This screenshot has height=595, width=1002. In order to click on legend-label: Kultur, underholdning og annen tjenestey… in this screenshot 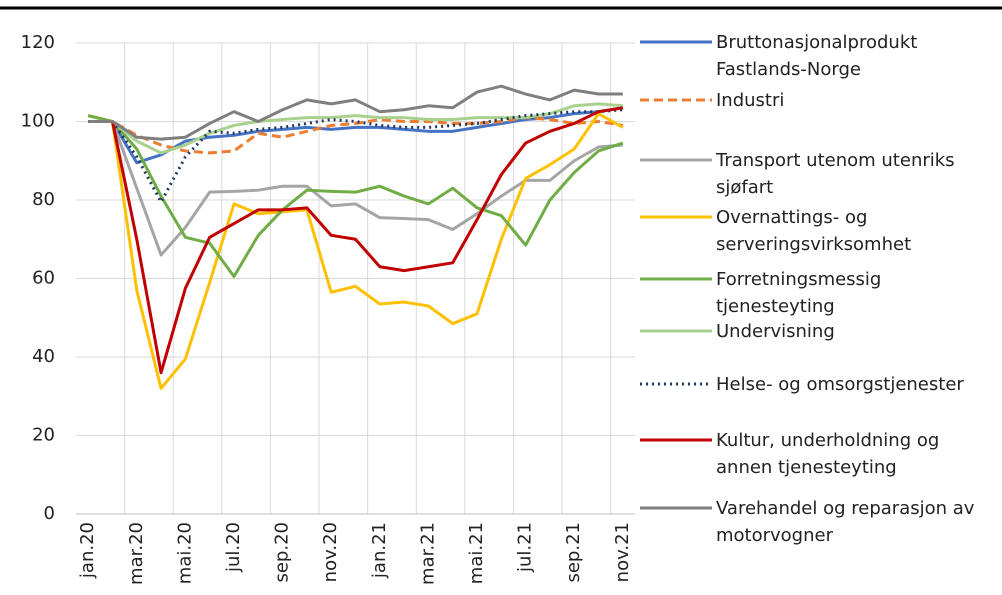, I will do `click(828, 454)`.